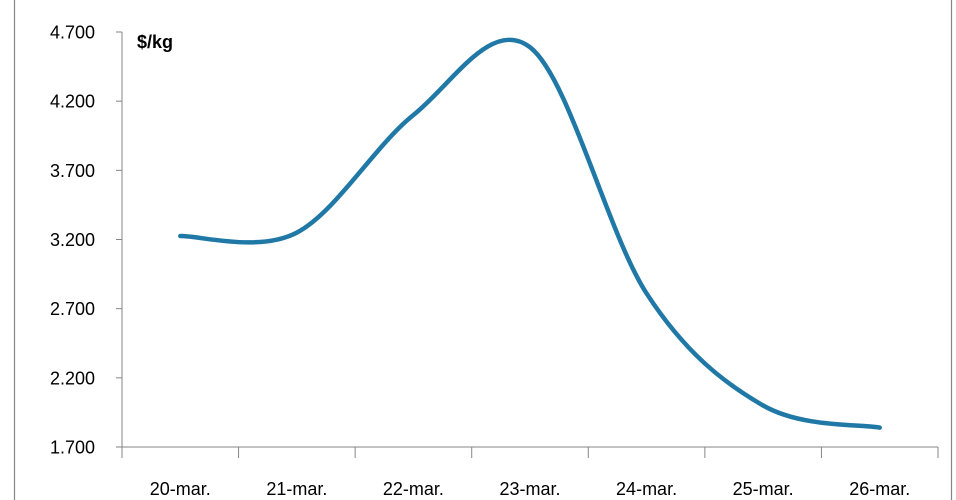 Image resolution: width=956 pixels, height=500 pixels. What do you see at coordinates (296, 489) in the screenshot?
I see `x-tick-label: 21-mar.` at bounding box center [296, 489].